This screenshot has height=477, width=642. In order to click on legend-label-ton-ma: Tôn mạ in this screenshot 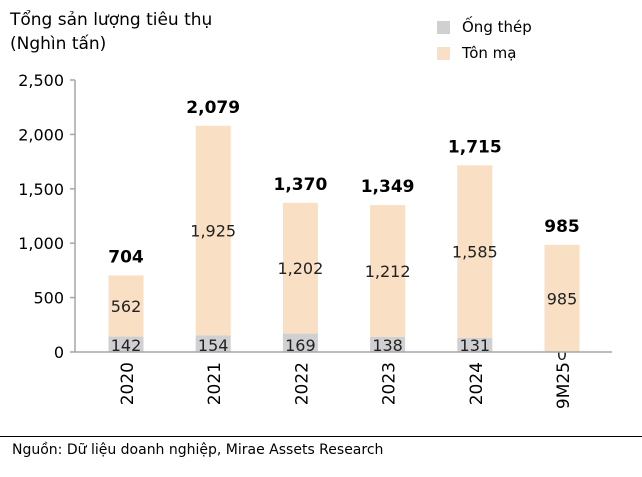, I will do `click(489, 53)`.